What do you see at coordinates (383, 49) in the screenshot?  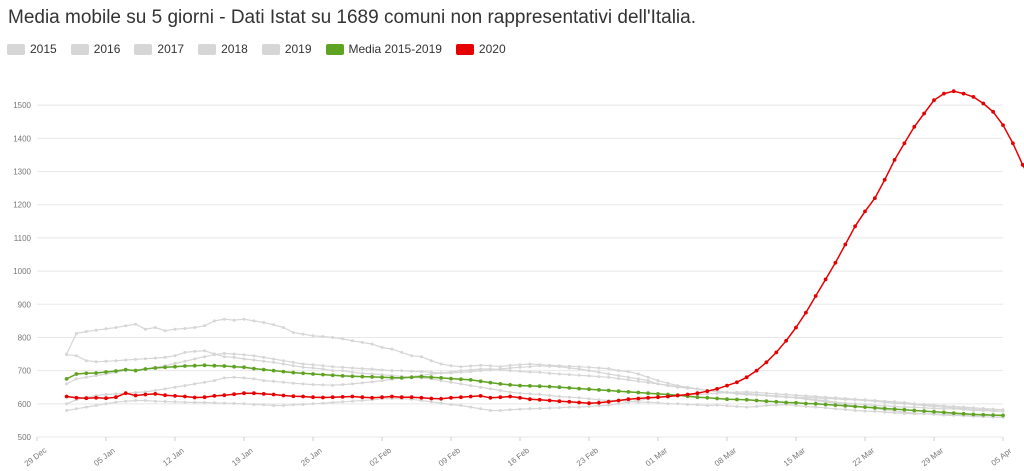 I see `legend-item: Media 2015-2019` at bounding box center [383, 49].